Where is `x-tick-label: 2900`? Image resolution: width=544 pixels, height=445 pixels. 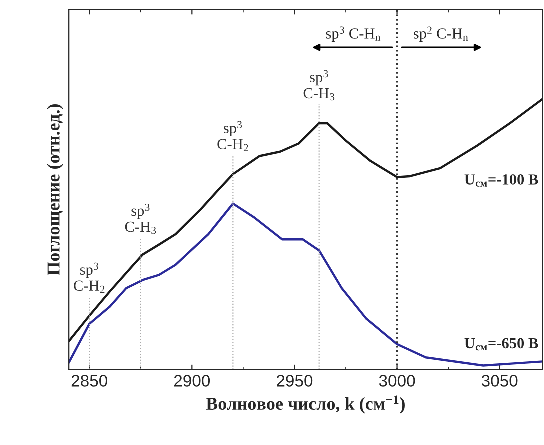
x-tick-label: 2900 is located at coordinates (192, 381).